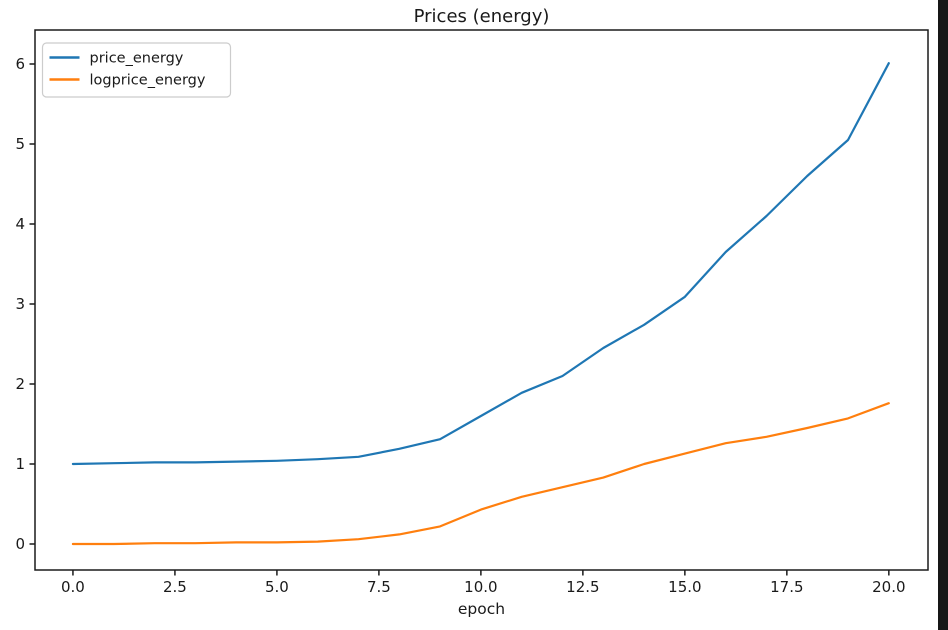  Describe the element at coordinates (888, 587) in the screenshot. I see `x-tick-label: 20.0` at that location.